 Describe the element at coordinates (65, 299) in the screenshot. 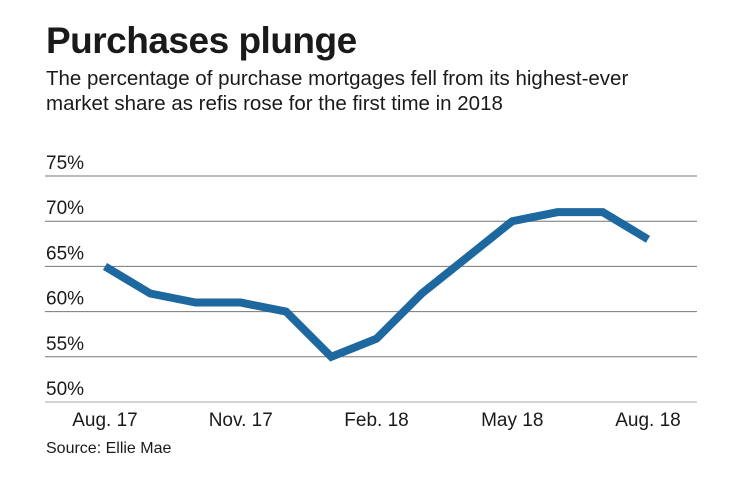

I see `y-tick-label: 60%` at that location.